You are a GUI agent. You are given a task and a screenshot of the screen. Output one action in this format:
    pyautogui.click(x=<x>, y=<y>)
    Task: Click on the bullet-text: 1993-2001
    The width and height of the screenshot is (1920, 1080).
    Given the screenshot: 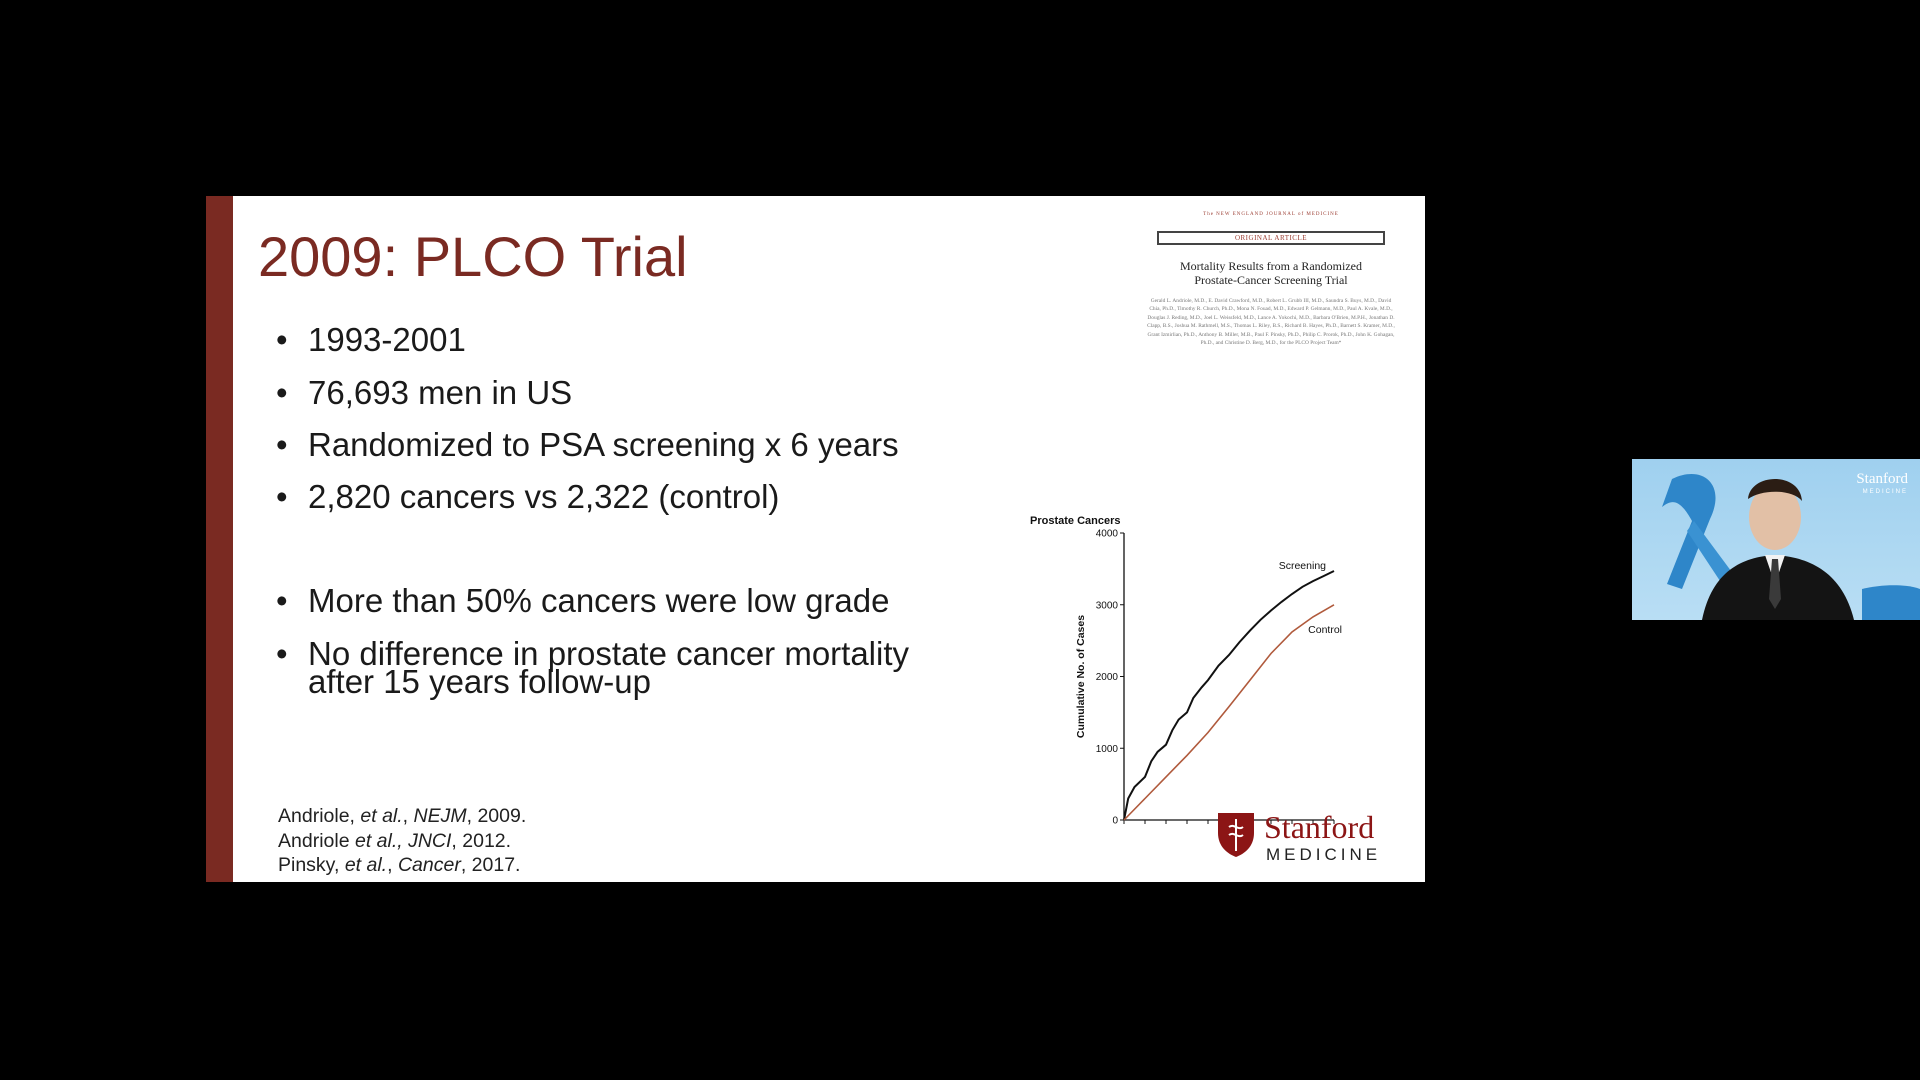 What is the action you would take?
    pyautogui.click(x=387, y=339)
    